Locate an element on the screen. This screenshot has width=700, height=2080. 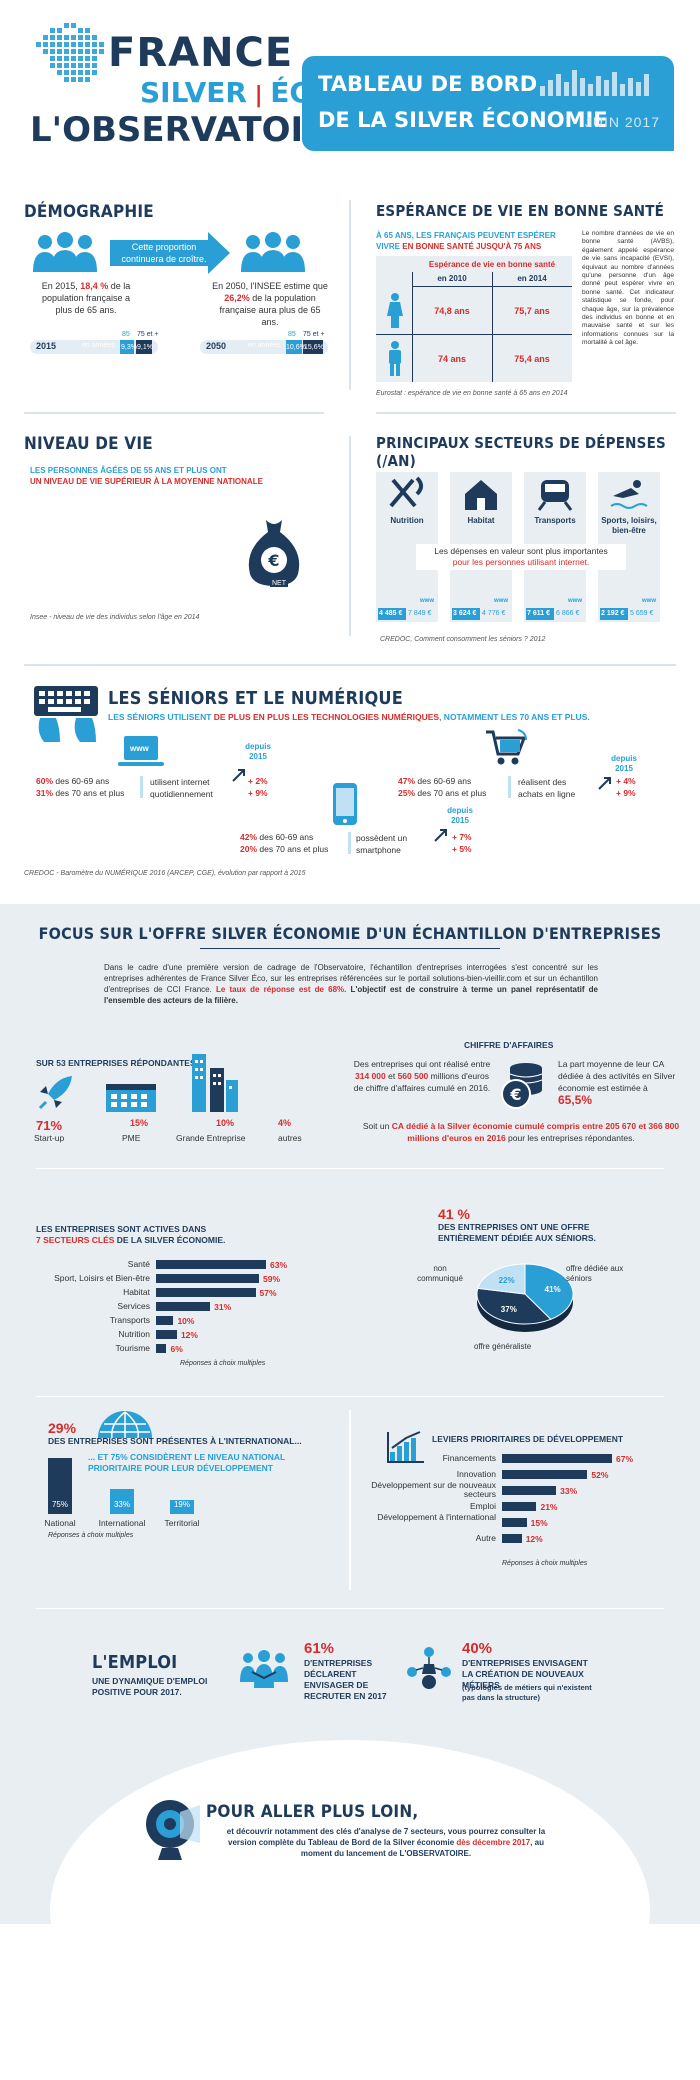
smartphone-icon is located at coordinates (345, 804).